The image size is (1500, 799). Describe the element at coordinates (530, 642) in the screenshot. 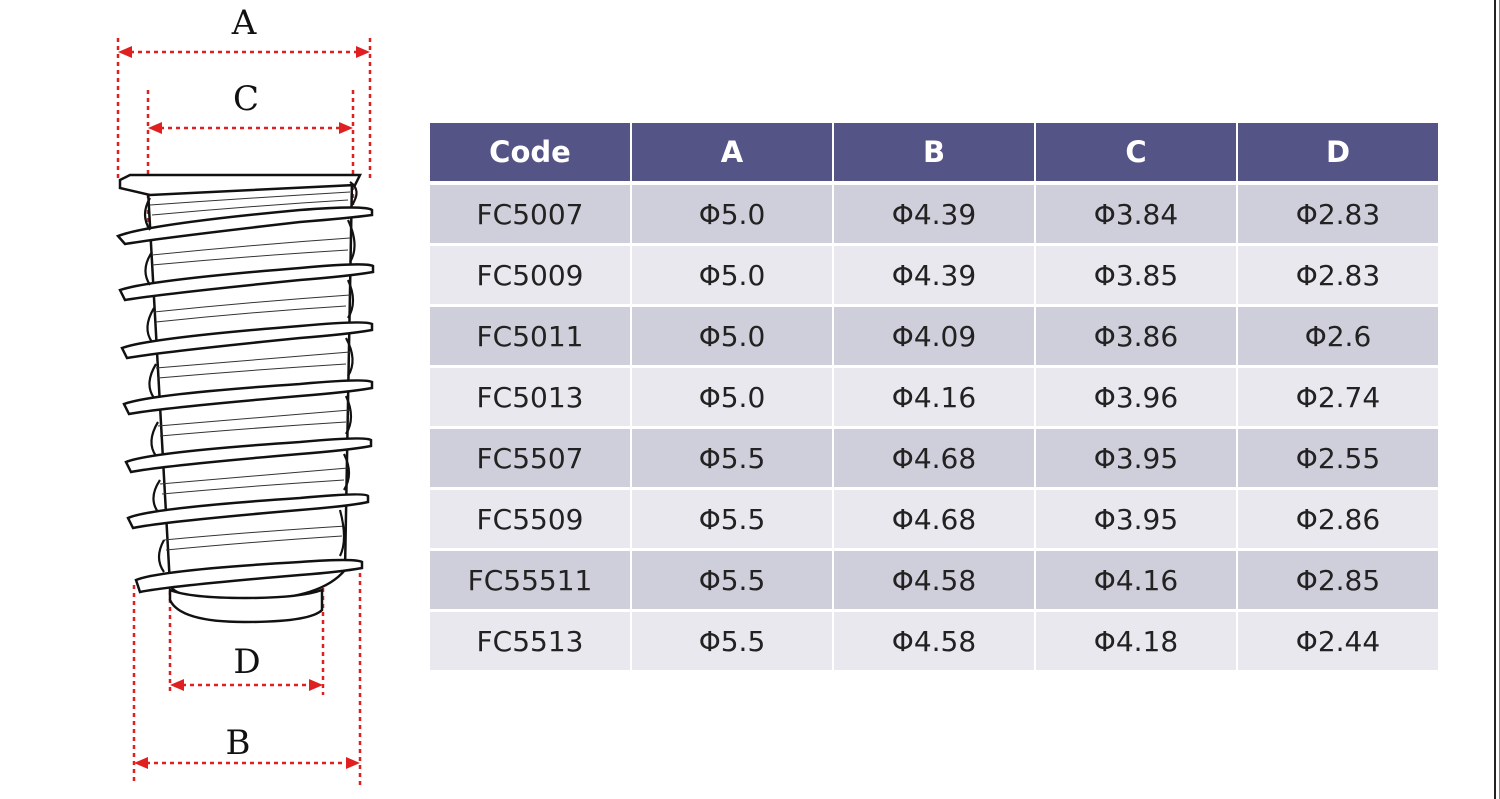

I see `cell-code: FC5513` at that location.